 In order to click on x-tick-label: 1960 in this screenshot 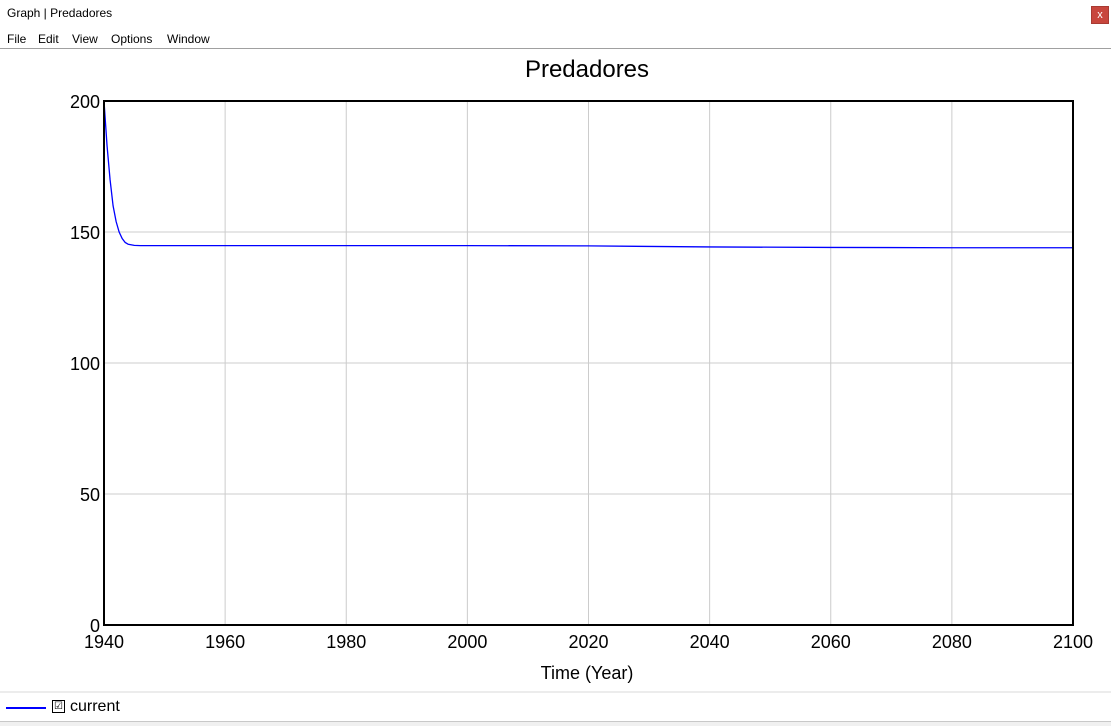, I will do `click(225, 642)`.